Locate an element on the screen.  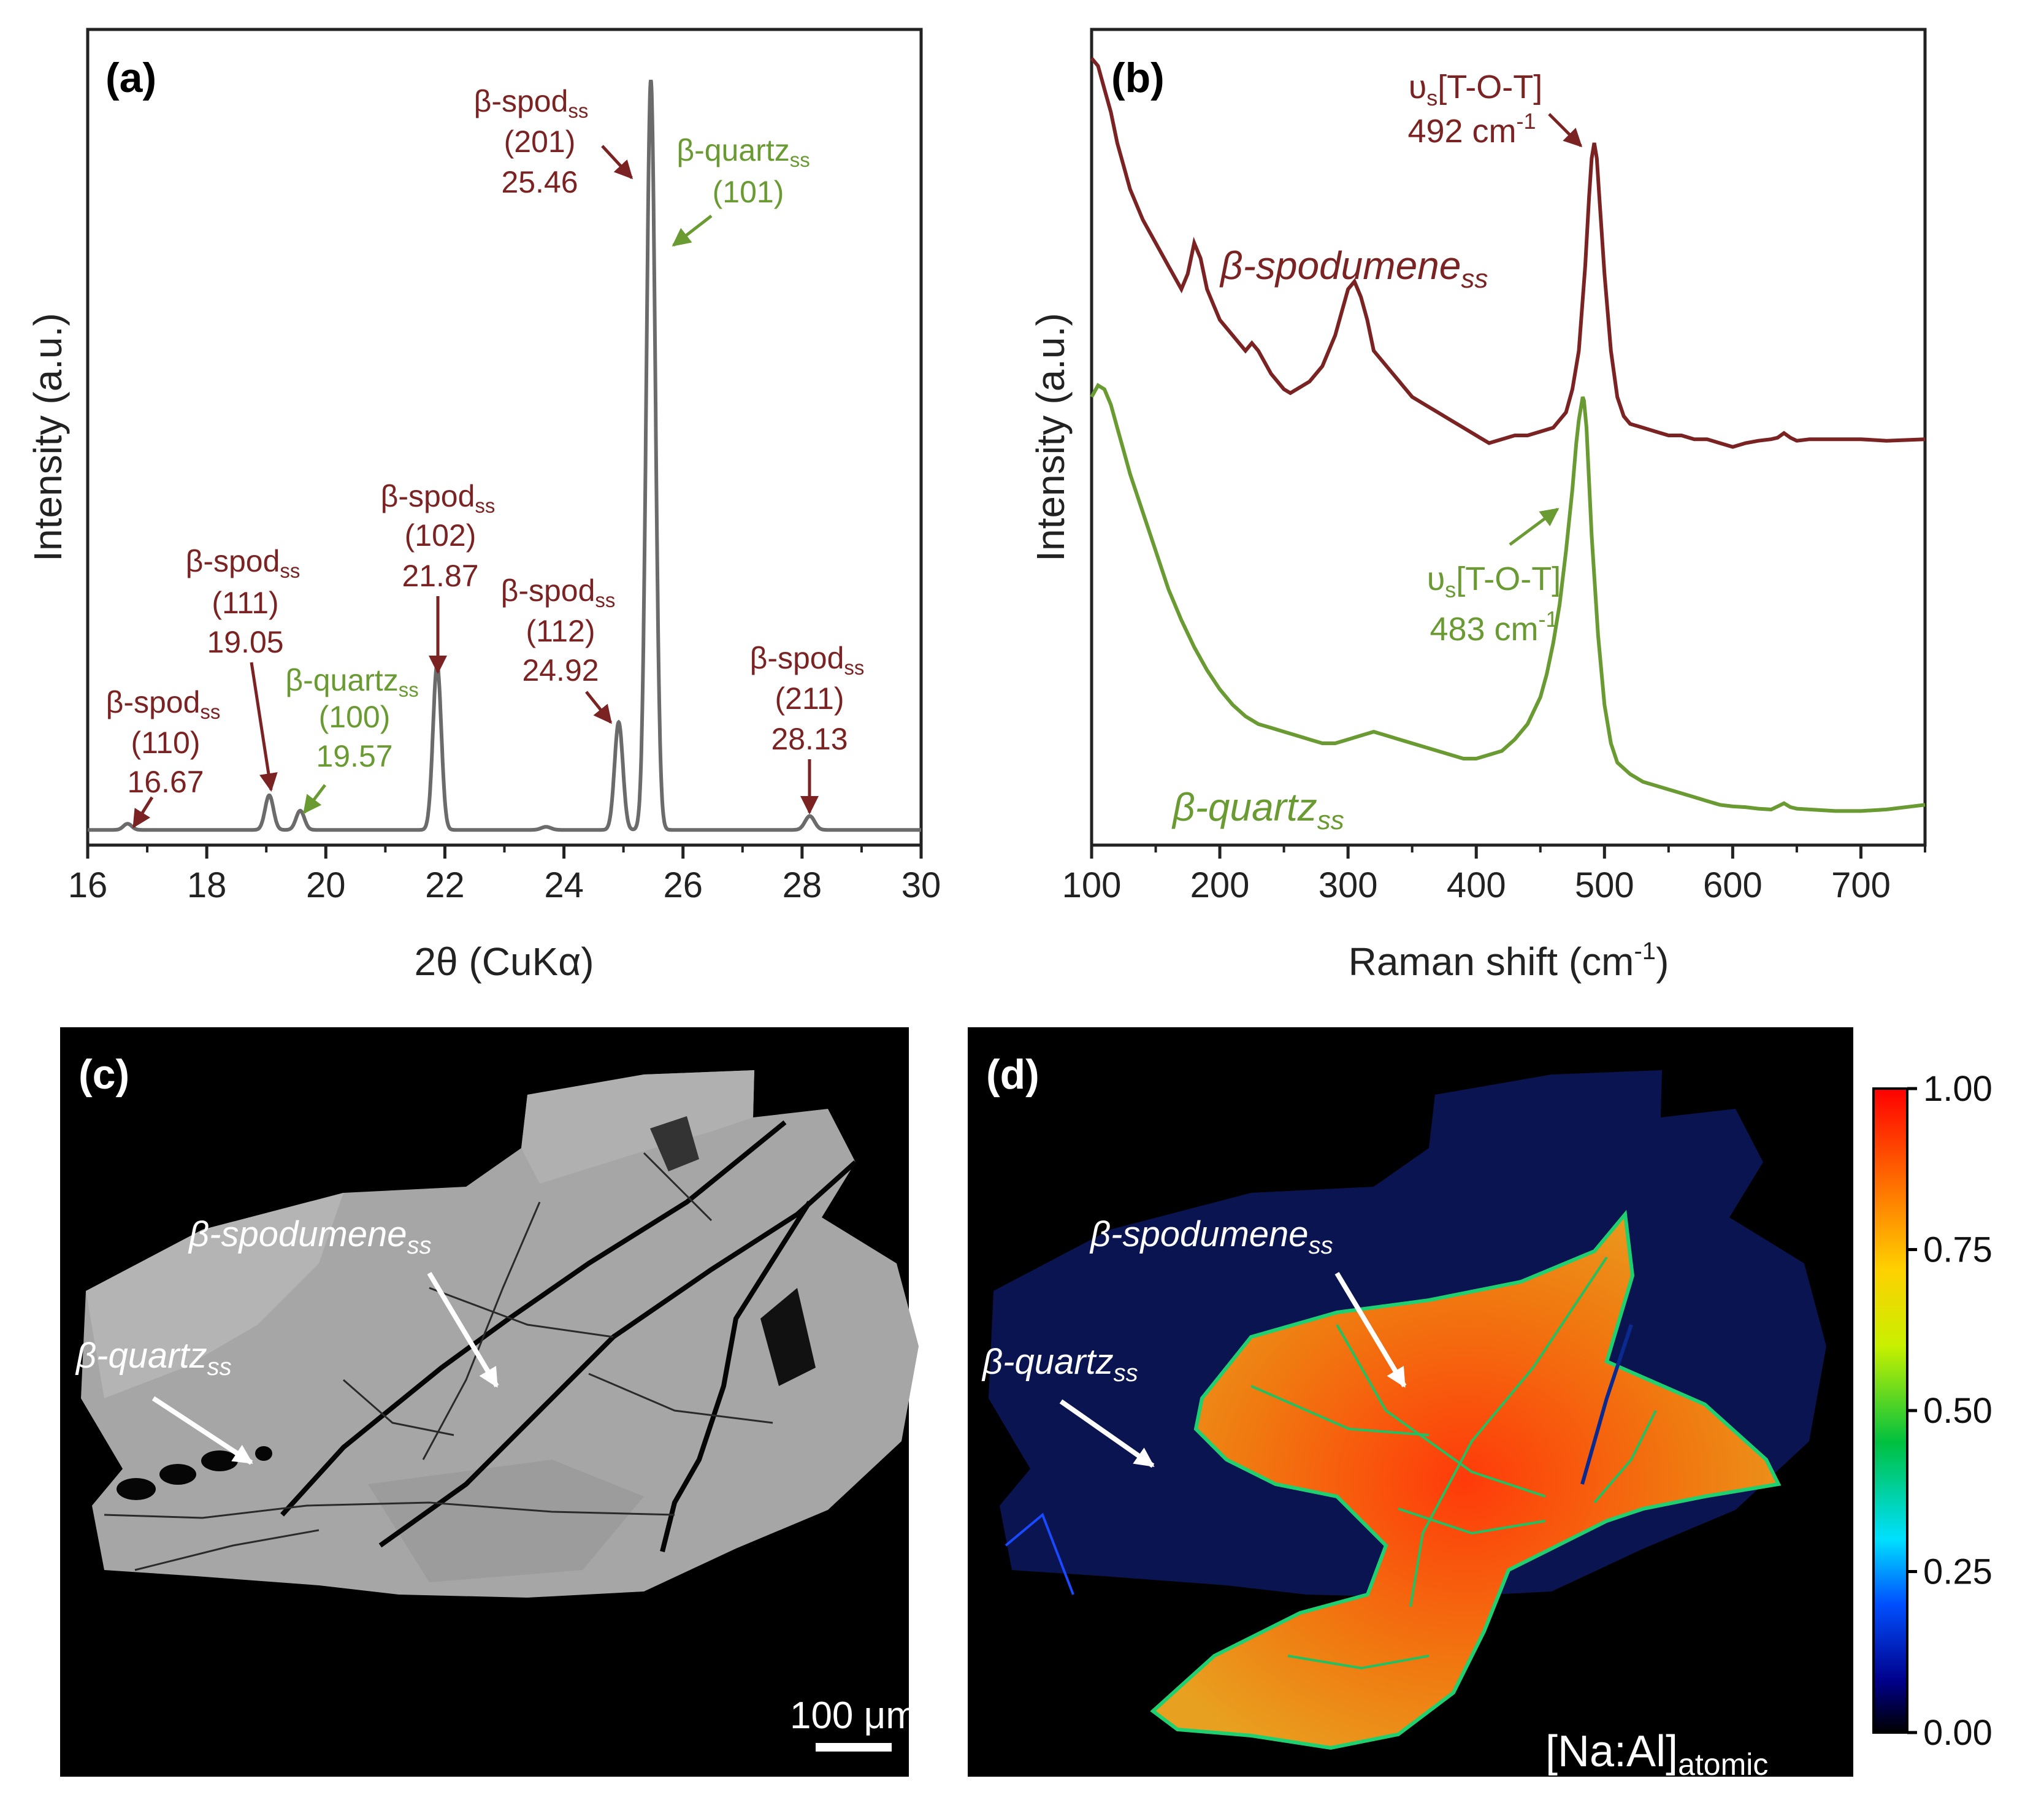
xrd-annotation-111: β-spodss (111) 19.05 is located at coordinates (243, 601).